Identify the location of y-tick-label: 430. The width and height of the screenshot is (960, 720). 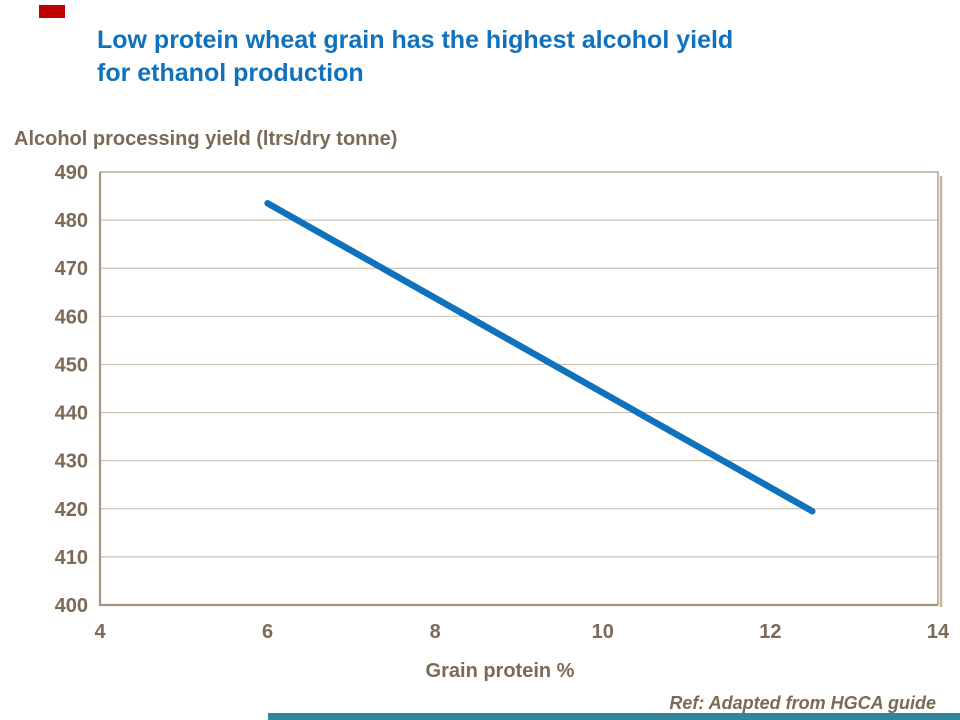
(71, 462).